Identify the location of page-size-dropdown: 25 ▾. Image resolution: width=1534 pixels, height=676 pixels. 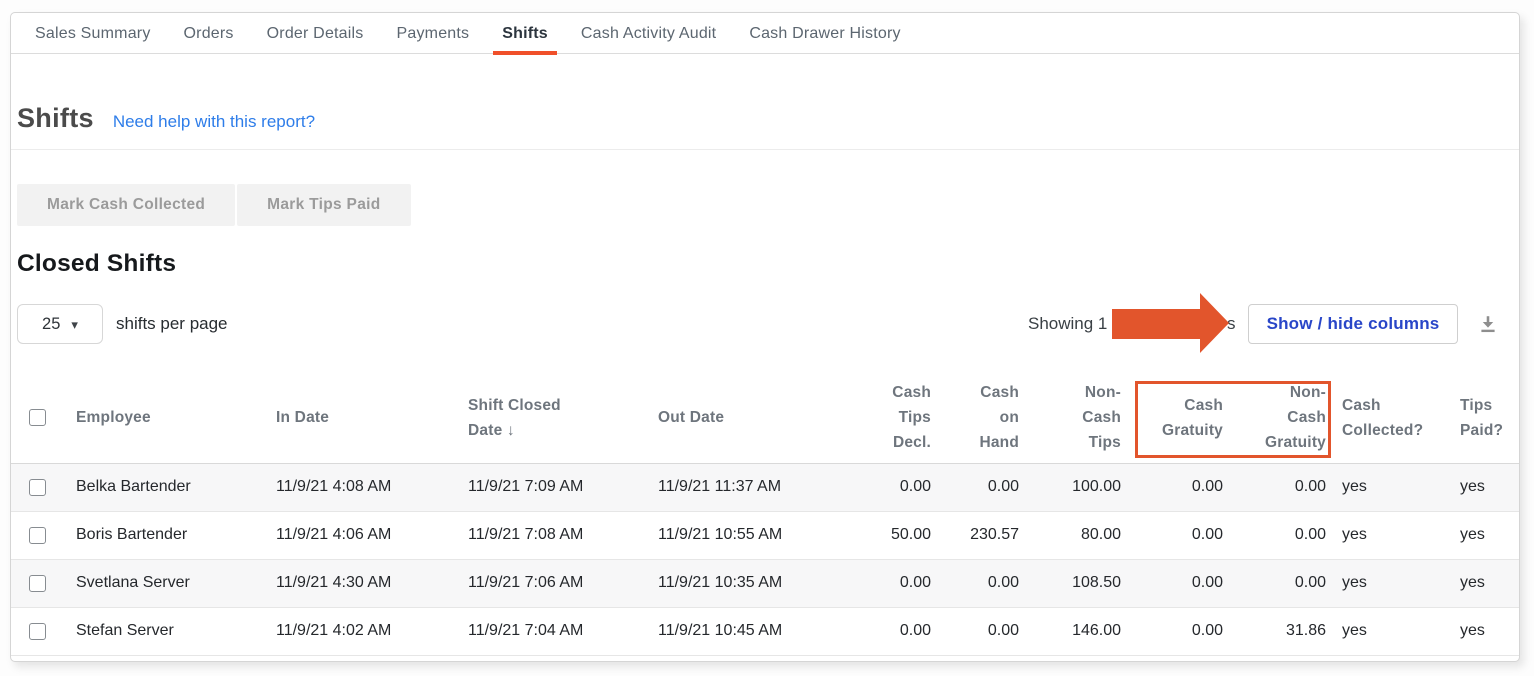
(60, 324).